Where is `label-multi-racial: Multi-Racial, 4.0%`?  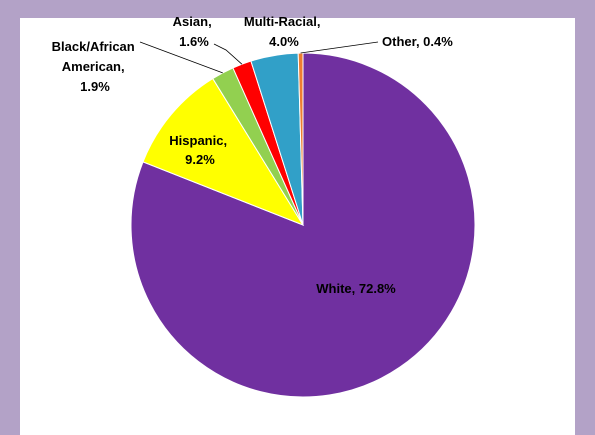 label-multi-racial: Multi-Racial, 4.0% is located at coordinates (284, 31).